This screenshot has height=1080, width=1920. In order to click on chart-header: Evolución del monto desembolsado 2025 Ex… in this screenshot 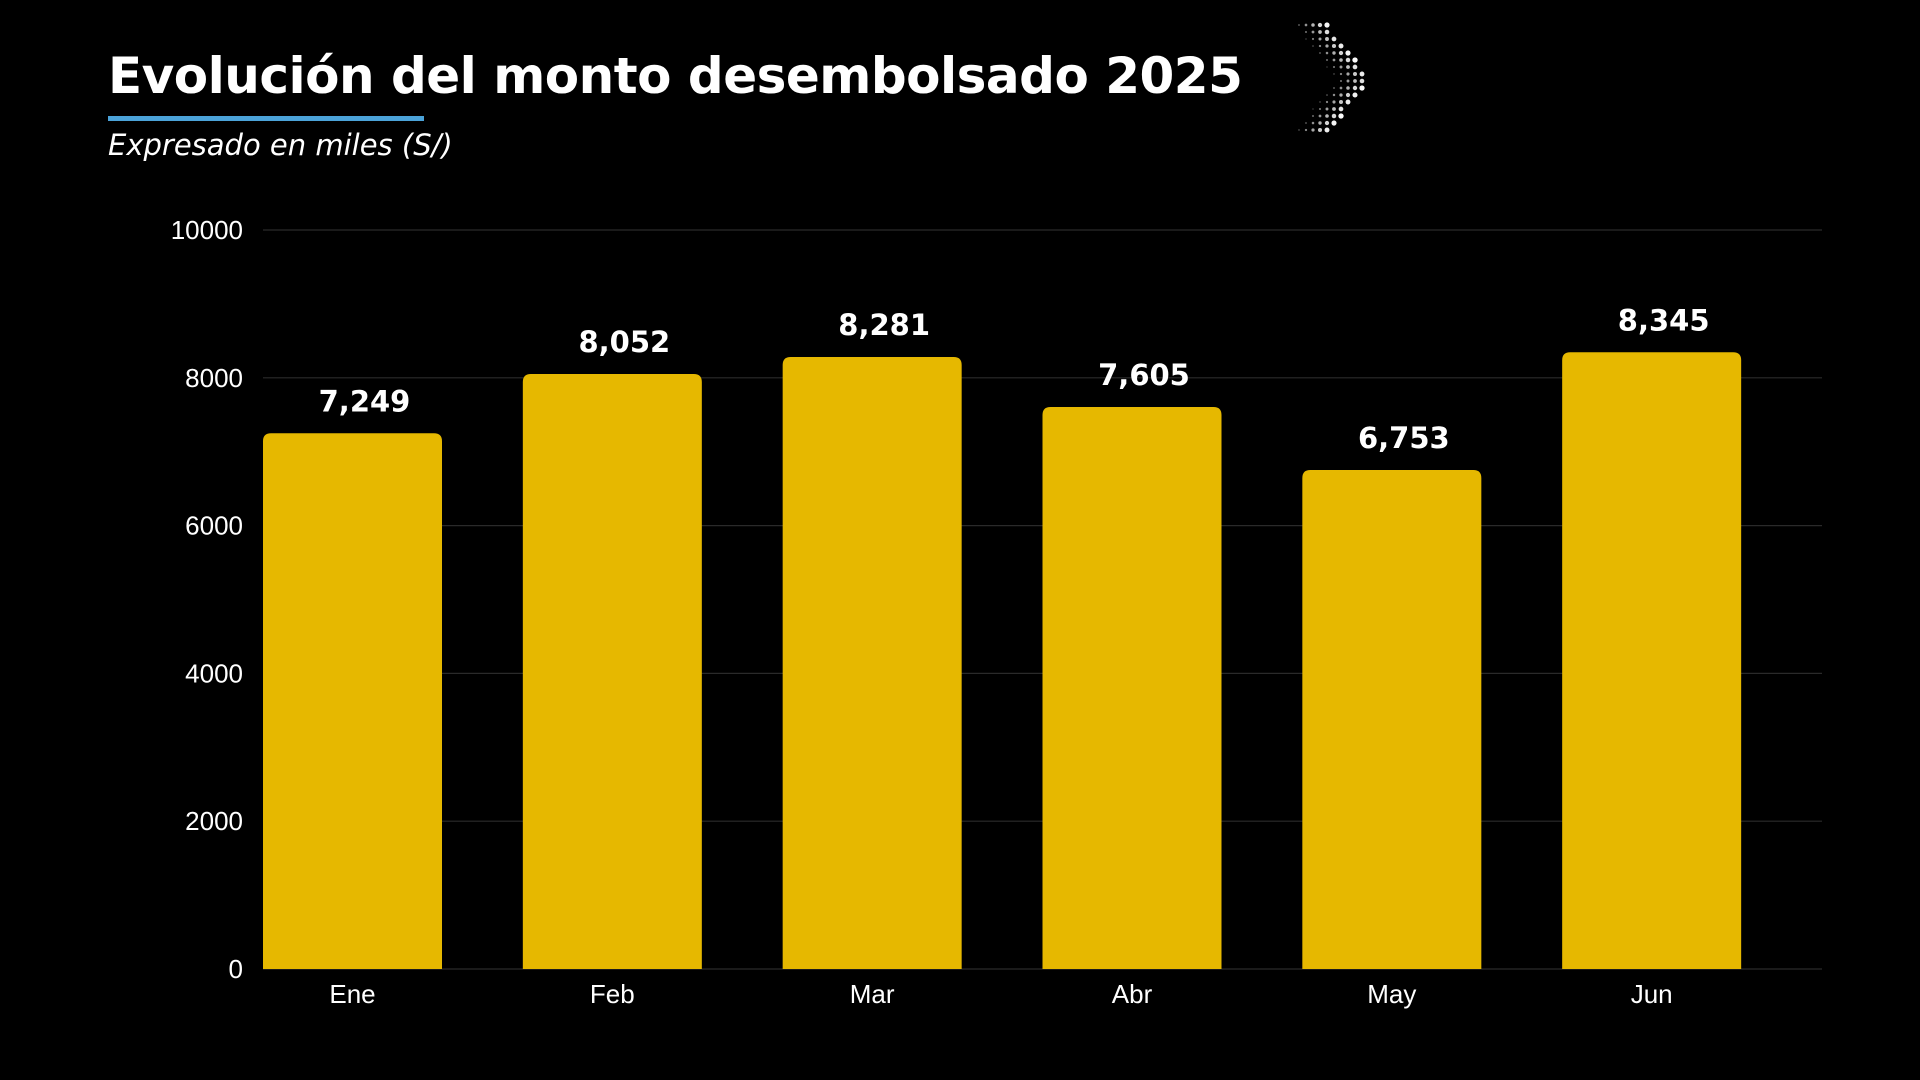, I will do `click(758, 102)`.